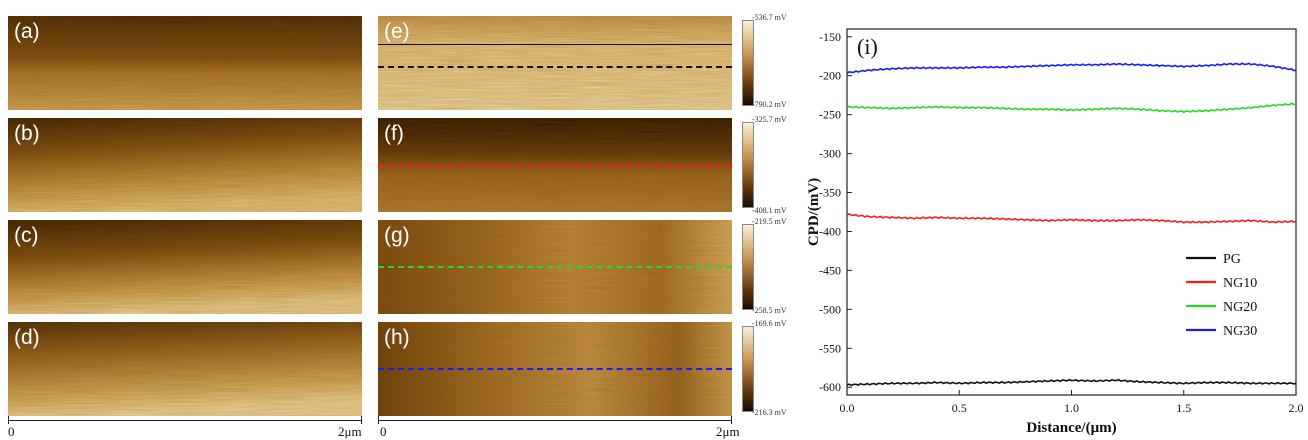 The image size is (1308, 440). I want to click on y-tick-label: -350, so click(830, 193).